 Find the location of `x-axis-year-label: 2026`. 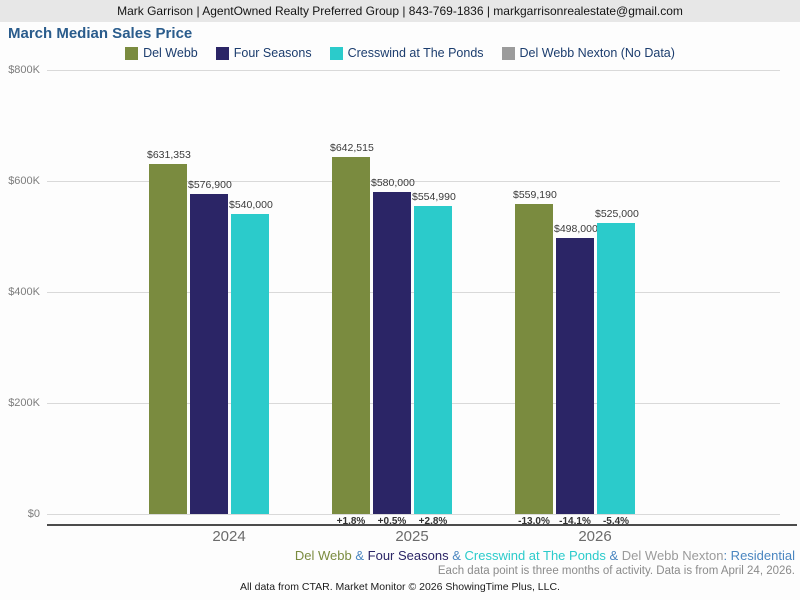

x-axis-year-label: 2026 is located at coordinates (595, 536).